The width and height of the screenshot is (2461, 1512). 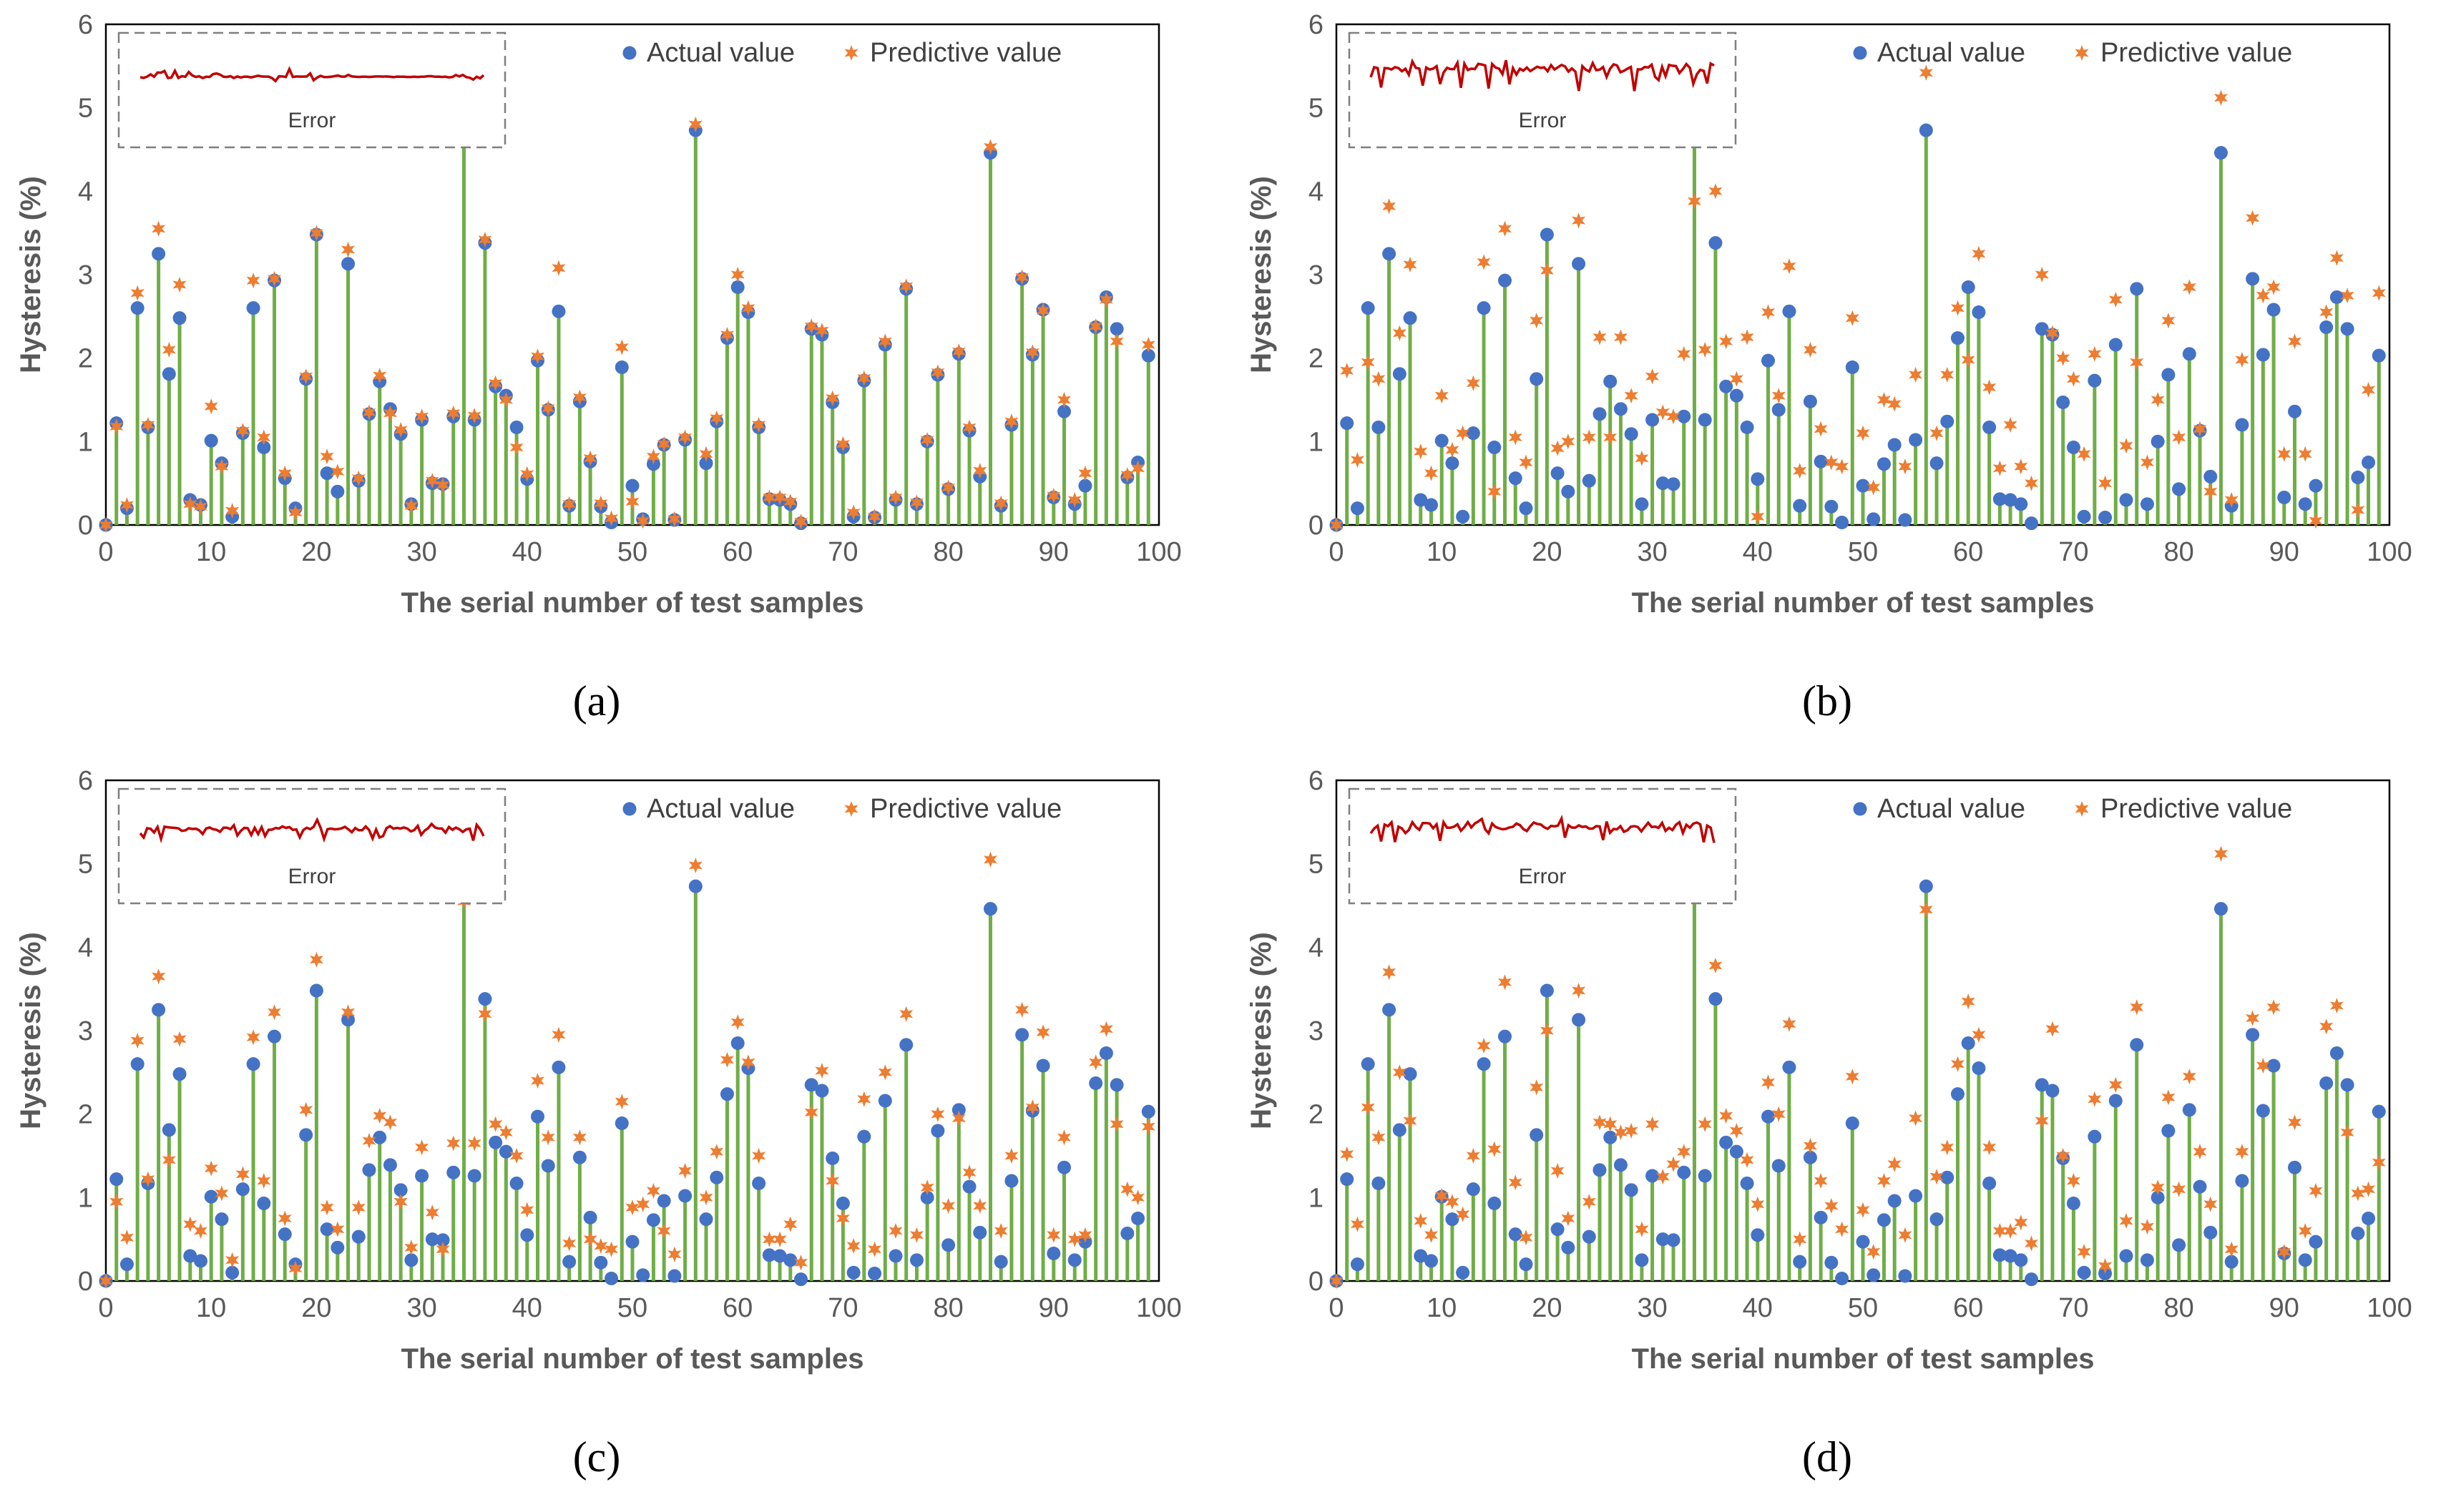 What do you see at coordinates (597, 701) in the screenshot?
I see `panel-label: (a)` at bounding box center [597, 701].